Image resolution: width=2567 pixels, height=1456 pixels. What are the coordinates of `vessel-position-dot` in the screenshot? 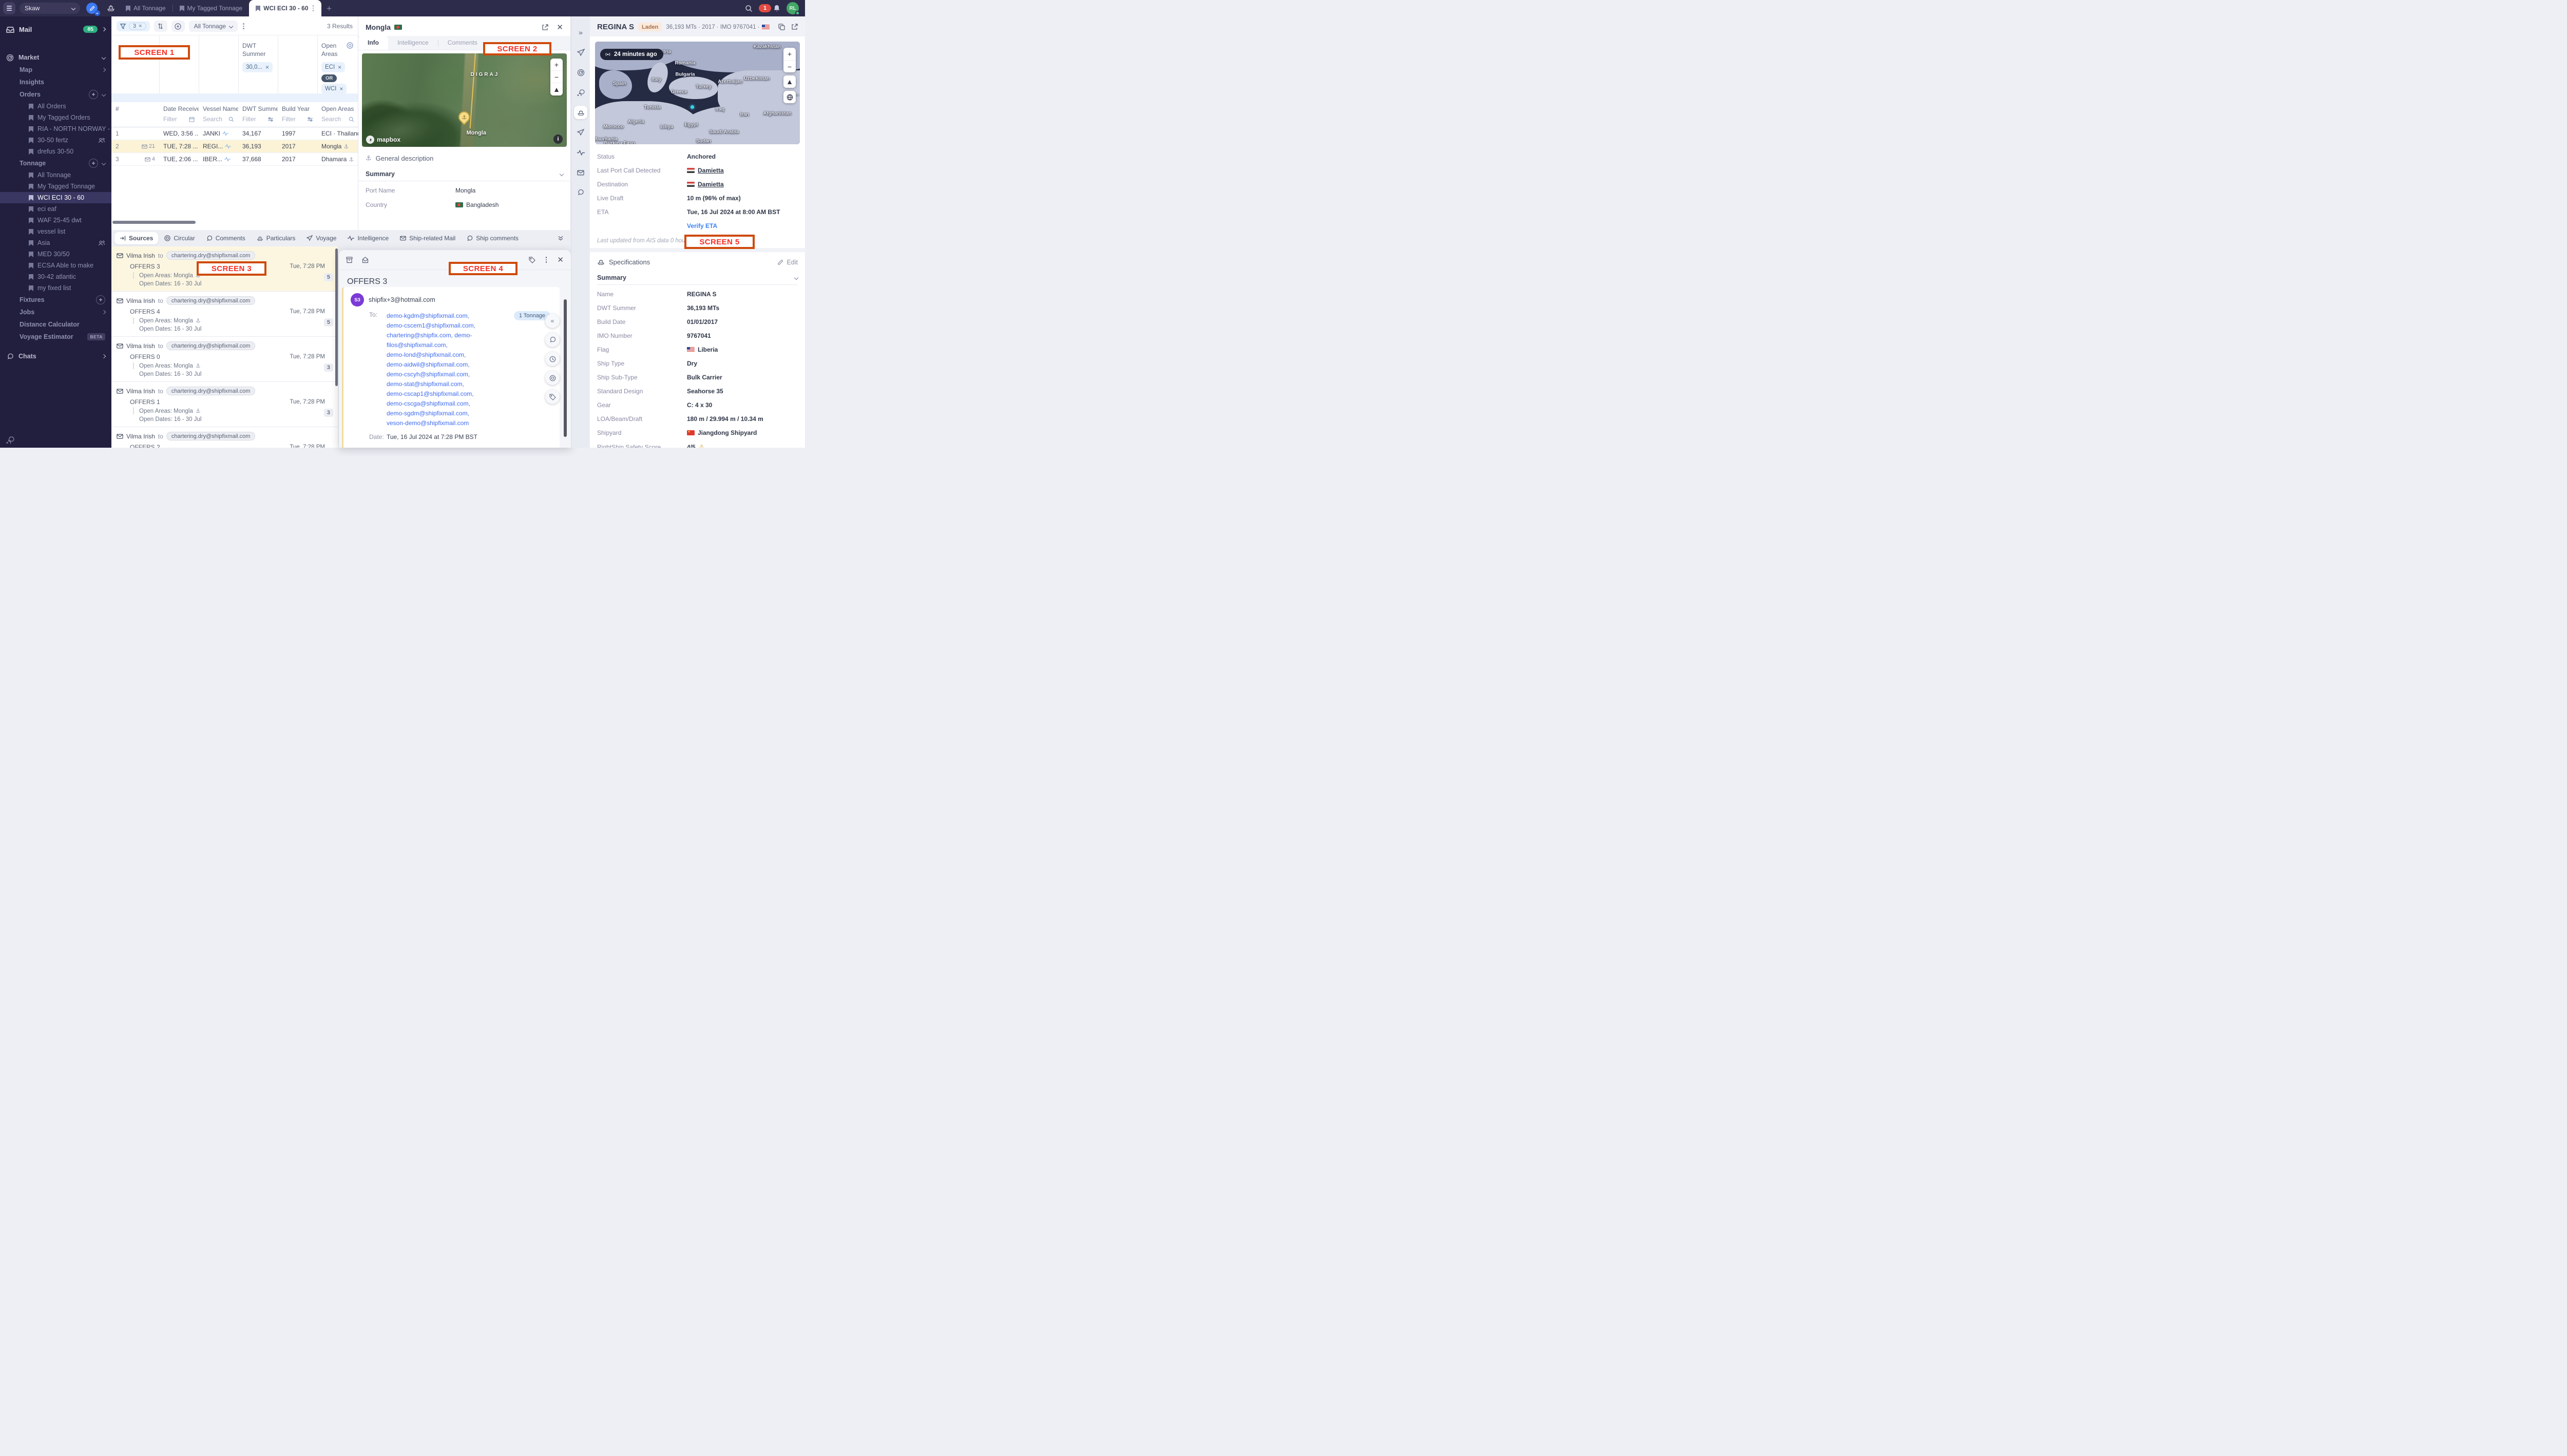 It's located at (692, 107).